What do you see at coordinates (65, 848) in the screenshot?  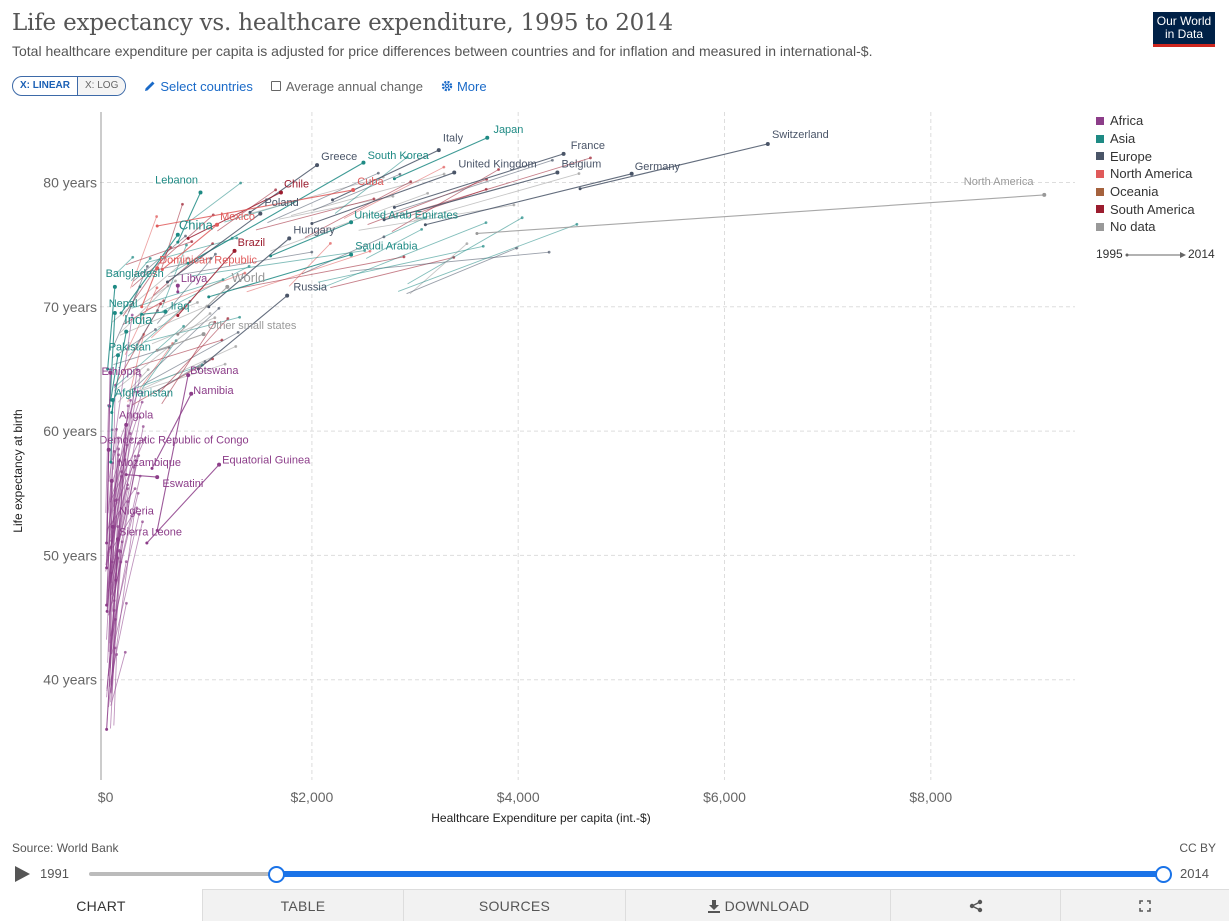 I see `source-note: Source: World Bank` at bounding box center [65, 848].